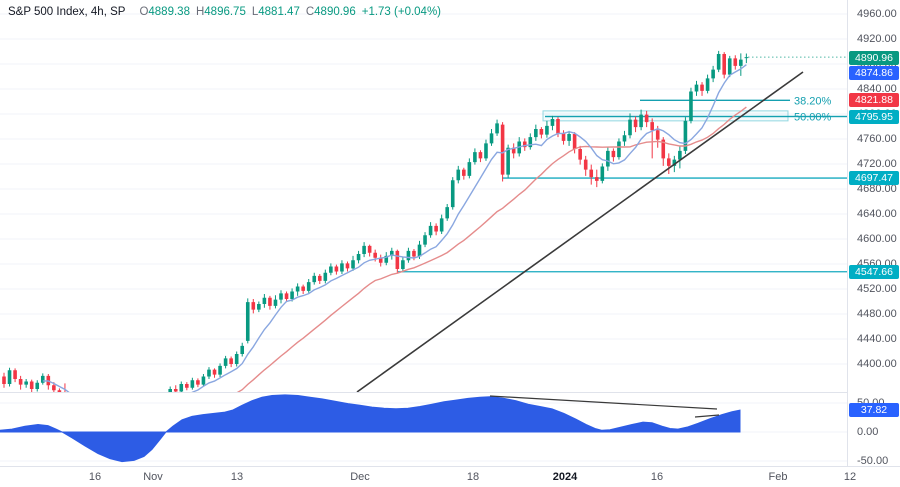 Image resolution: width=900 pixels, height=487 pixels. Describe the element at coordinates (850, 477) in the screenshot. I see `time-axis-label: 12` at that location.